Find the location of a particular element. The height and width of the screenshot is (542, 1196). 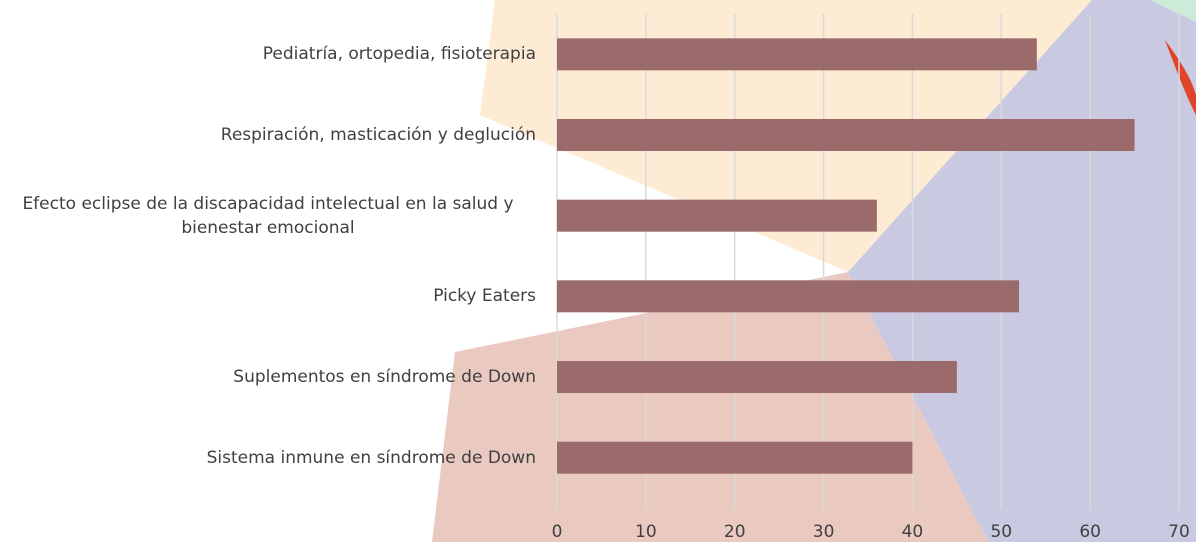

category-label-box: Respiración, masticación y deglución is located at coordinates (268, 135).